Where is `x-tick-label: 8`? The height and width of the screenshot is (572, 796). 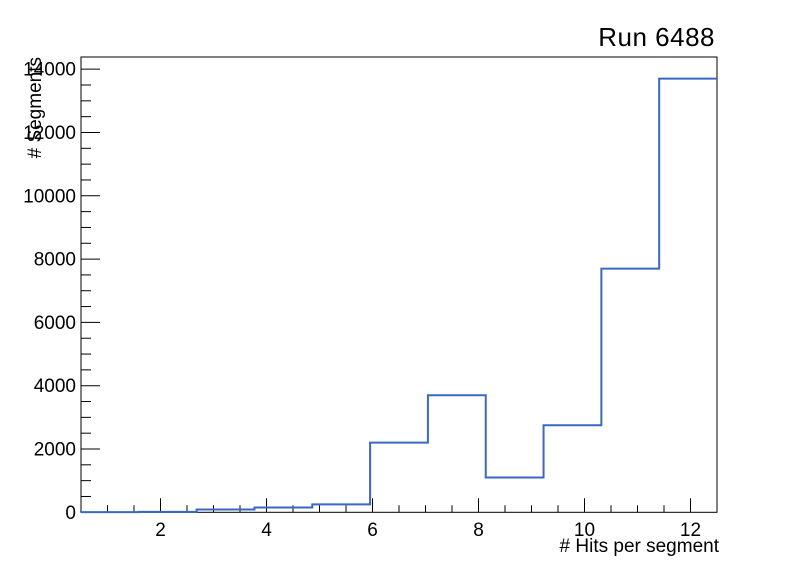
x-tick-label: 8 is located at coordinates (478, 530).